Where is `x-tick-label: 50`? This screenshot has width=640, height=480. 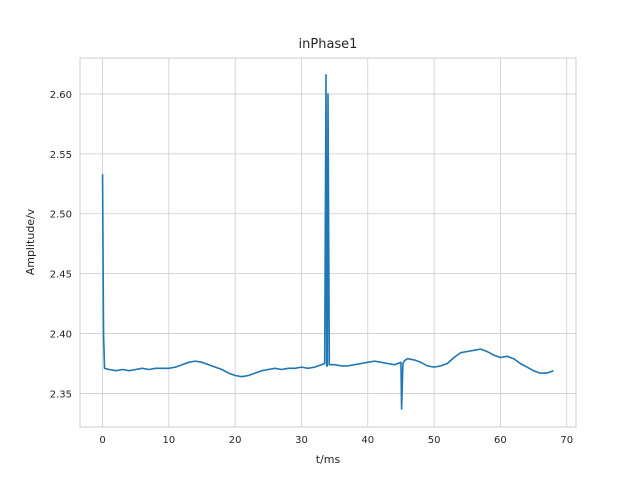
x-tick-label: 50 is located at coordinates (434, 440).